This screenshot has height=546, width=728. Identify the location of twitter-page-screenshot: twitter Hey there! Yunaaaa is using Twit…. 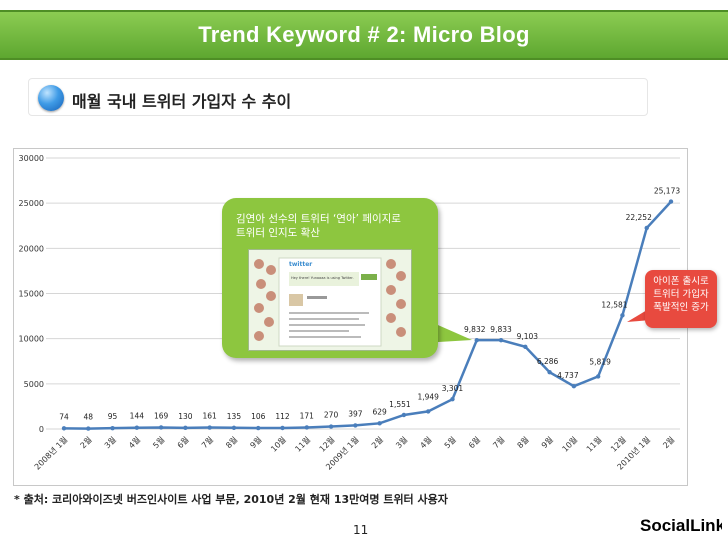
(330, 300).